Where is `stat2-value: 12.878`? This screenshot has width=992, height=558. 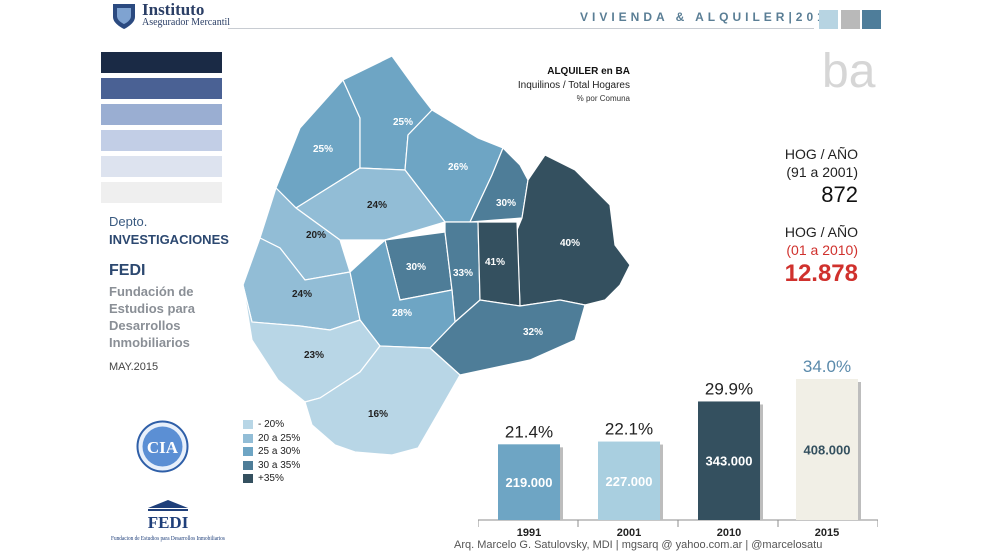
stat2-value: 12.878 is located at coordinates (821, 273).